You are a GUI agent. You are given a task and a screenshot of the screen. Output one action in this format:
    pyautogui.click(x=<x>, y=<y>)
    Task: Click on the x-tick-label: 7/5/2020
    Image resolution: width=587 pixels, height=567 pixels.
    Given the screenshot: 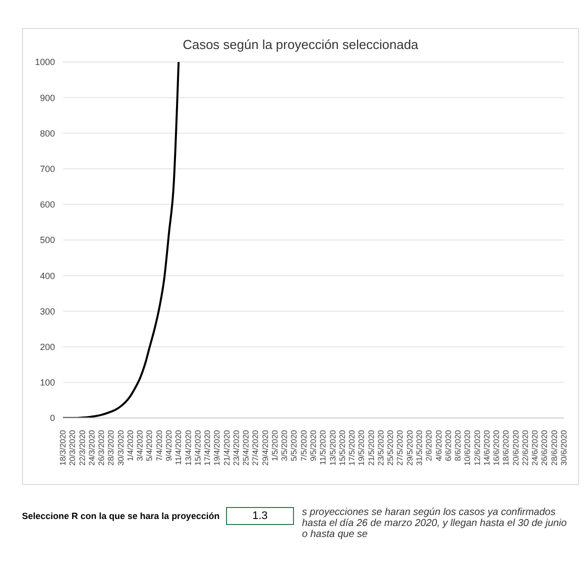 What is the action you would take?
    pyautogui.click(x=303, y=445)
    